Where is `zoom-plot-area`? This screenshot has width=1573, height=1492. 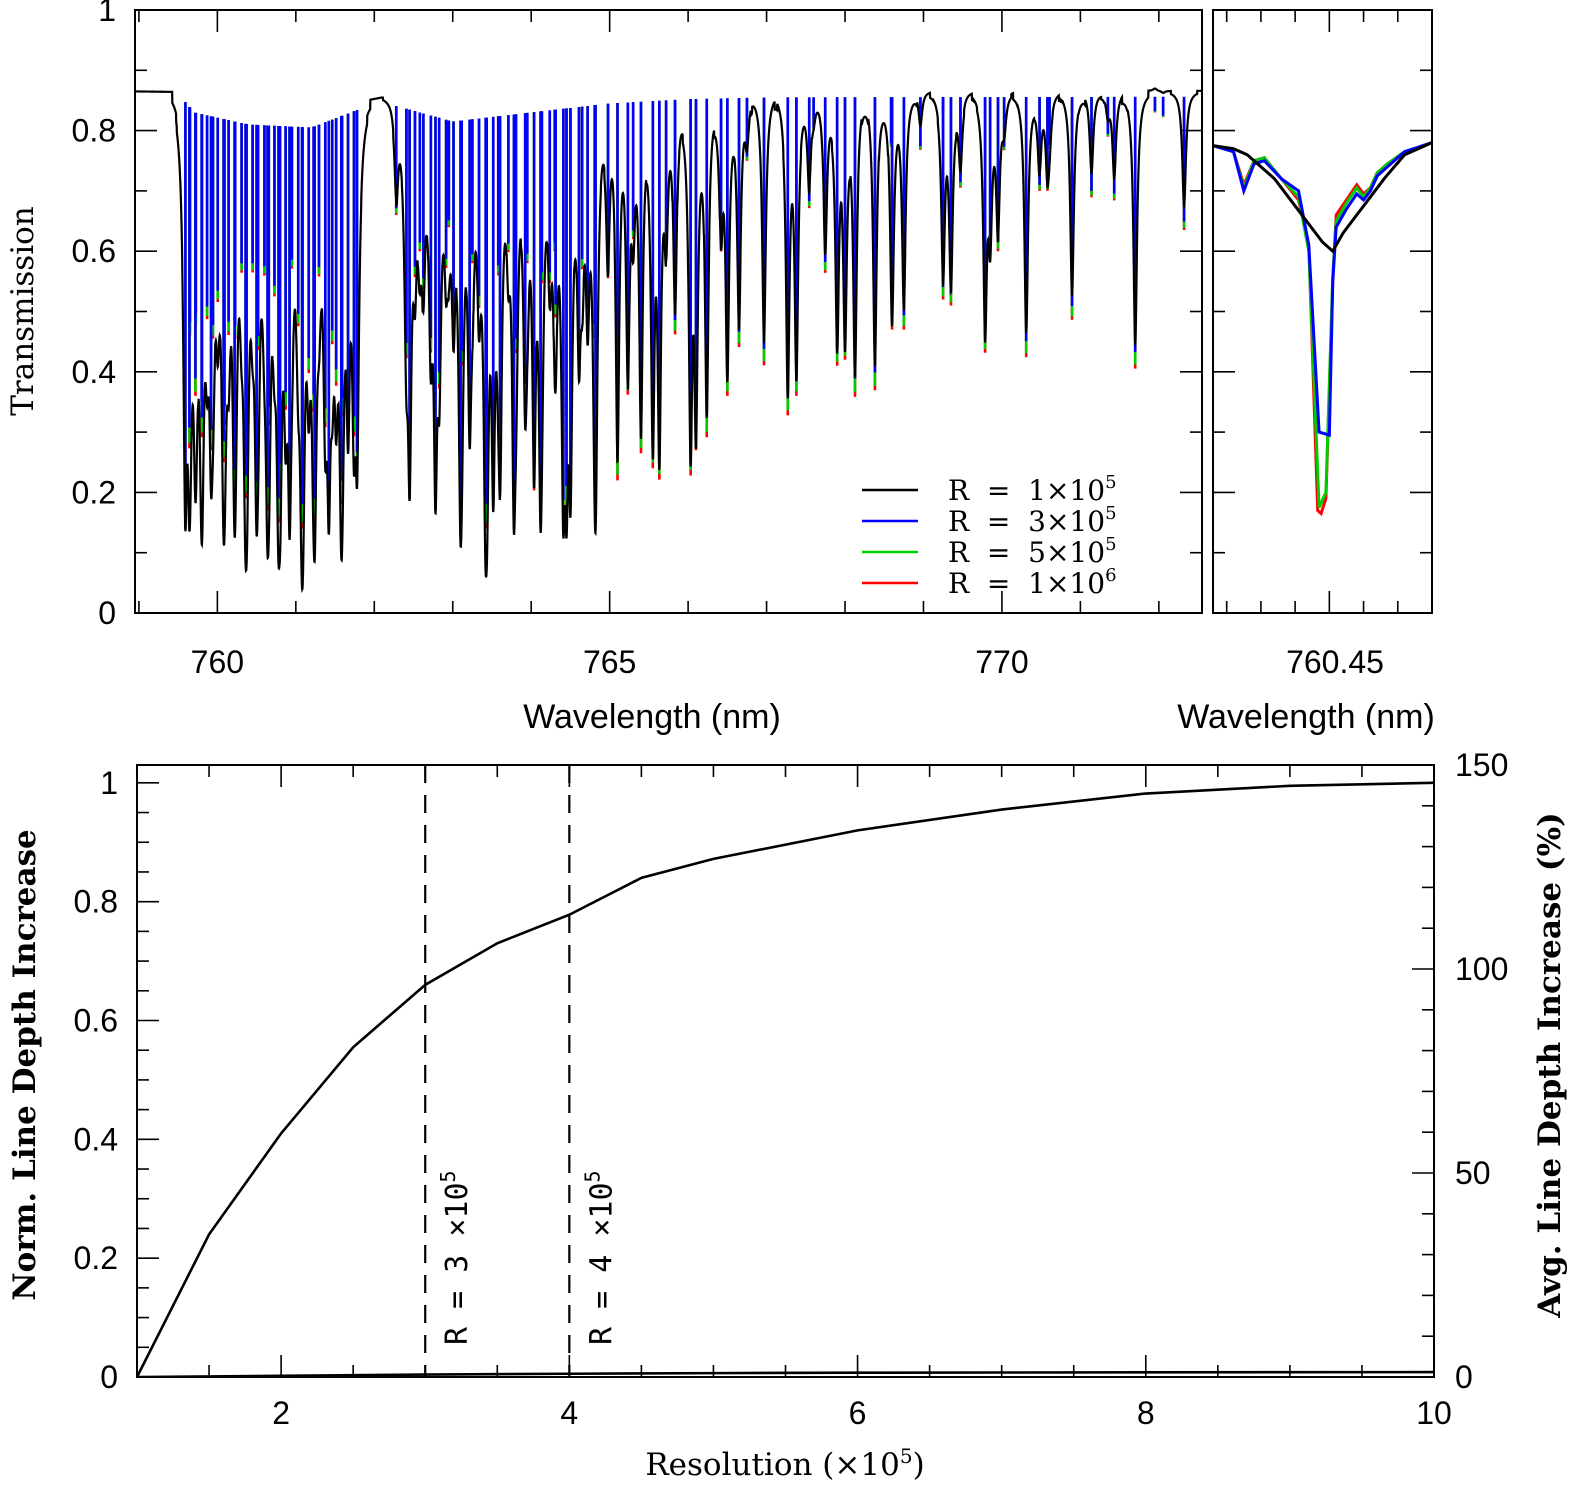 zoom-plot-area is located at coordinates (1322, 329).